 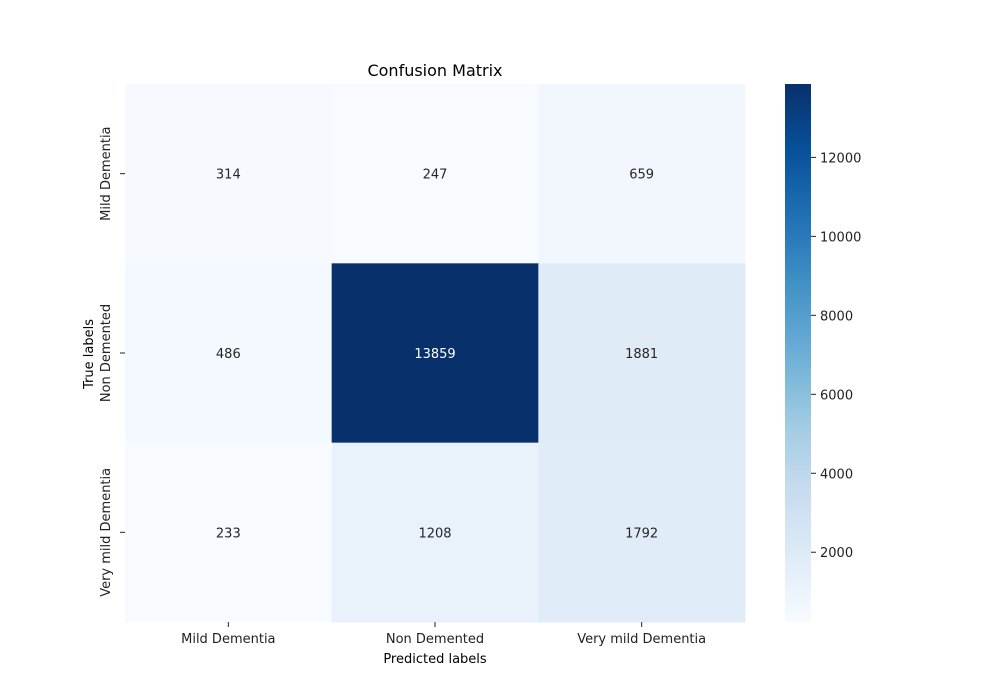 I want to click on colorbar, so click(x=798, y=353).